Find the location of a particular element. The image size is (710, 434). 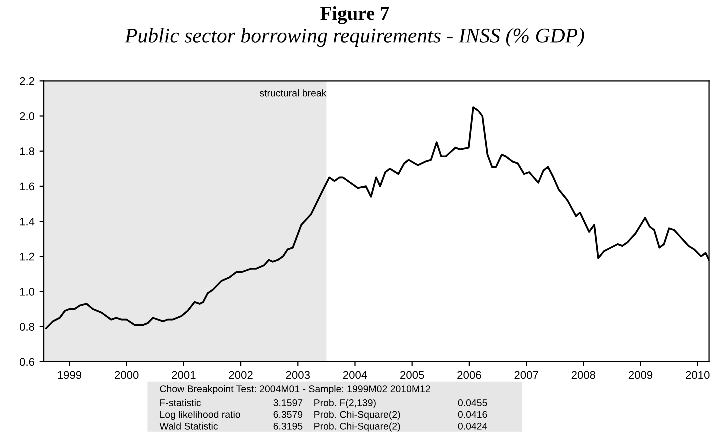

text: Chow Breakpoint Test: 2004M01 - Sample: 1999M02 2010M12 is located at coordinates (295, 389).